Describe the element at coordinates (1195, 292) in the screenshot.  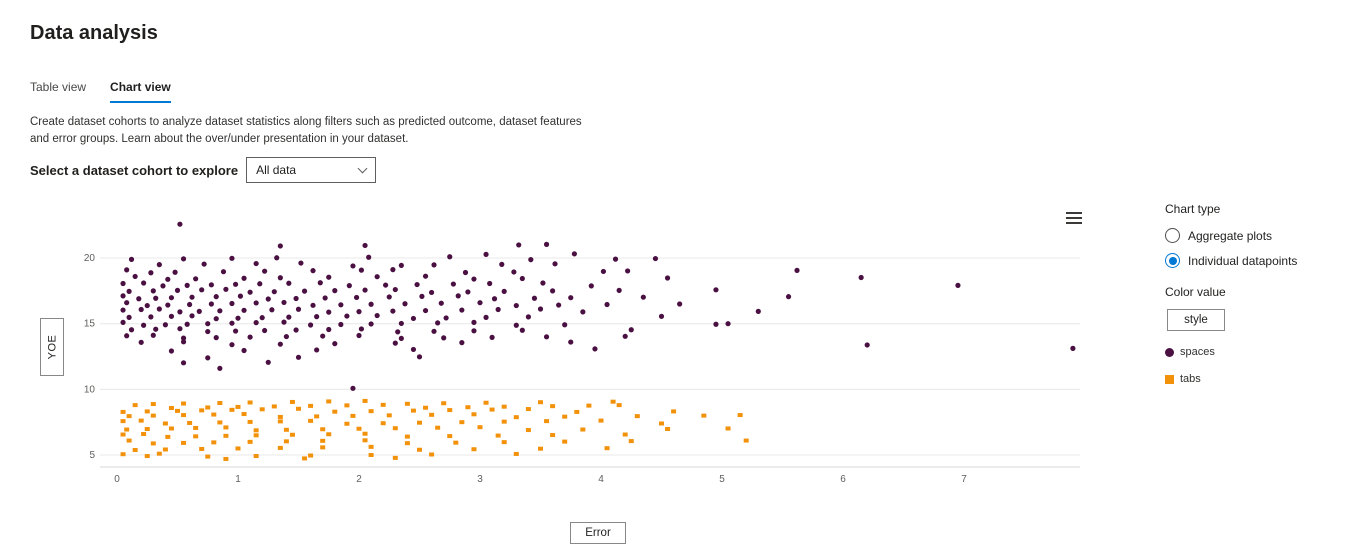
I see `color-value-label: Color value` at that location.